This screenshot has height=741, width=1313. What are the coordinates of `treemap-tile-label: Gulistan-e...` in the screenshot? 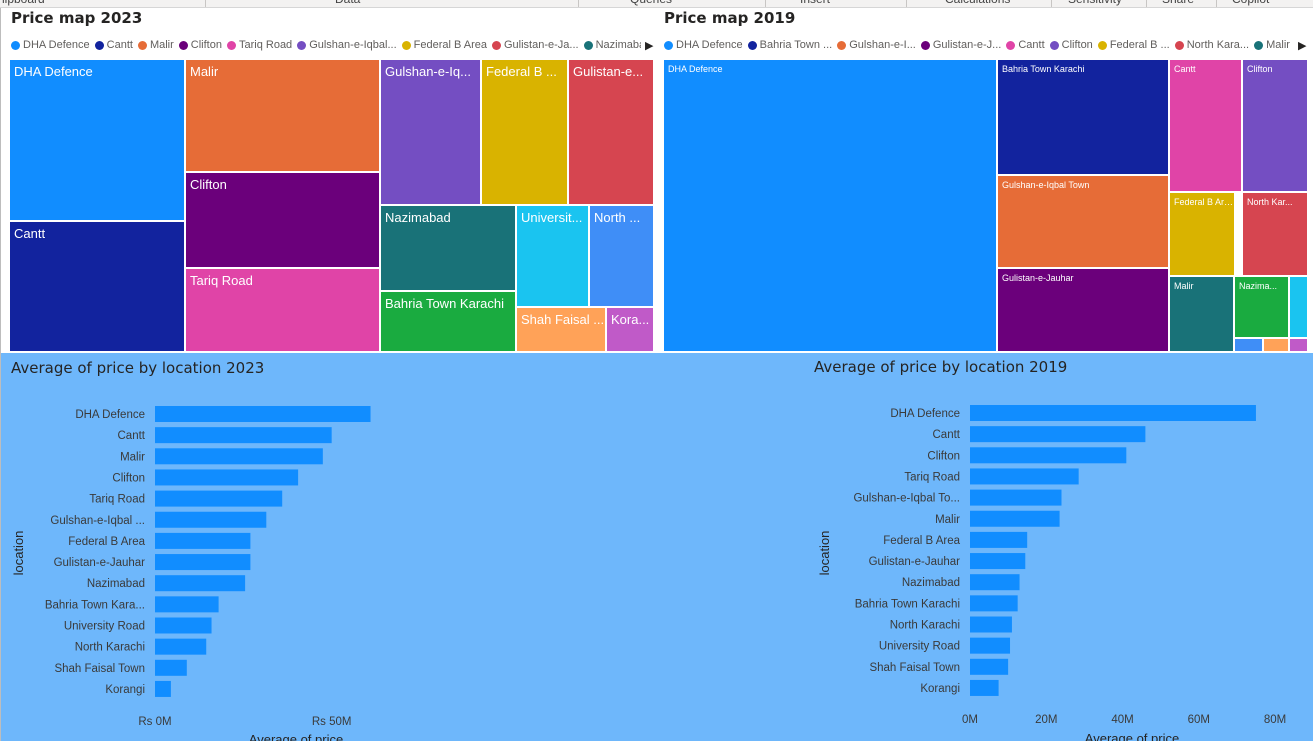 It's located at (608, 71).